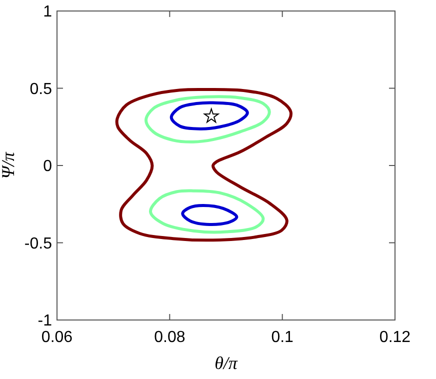 The height and width of the screenshot is (379, 436). Describe the element at coordinates (38, 243) in the screenshot. I see `y-tick-label: -0.5` at that location.